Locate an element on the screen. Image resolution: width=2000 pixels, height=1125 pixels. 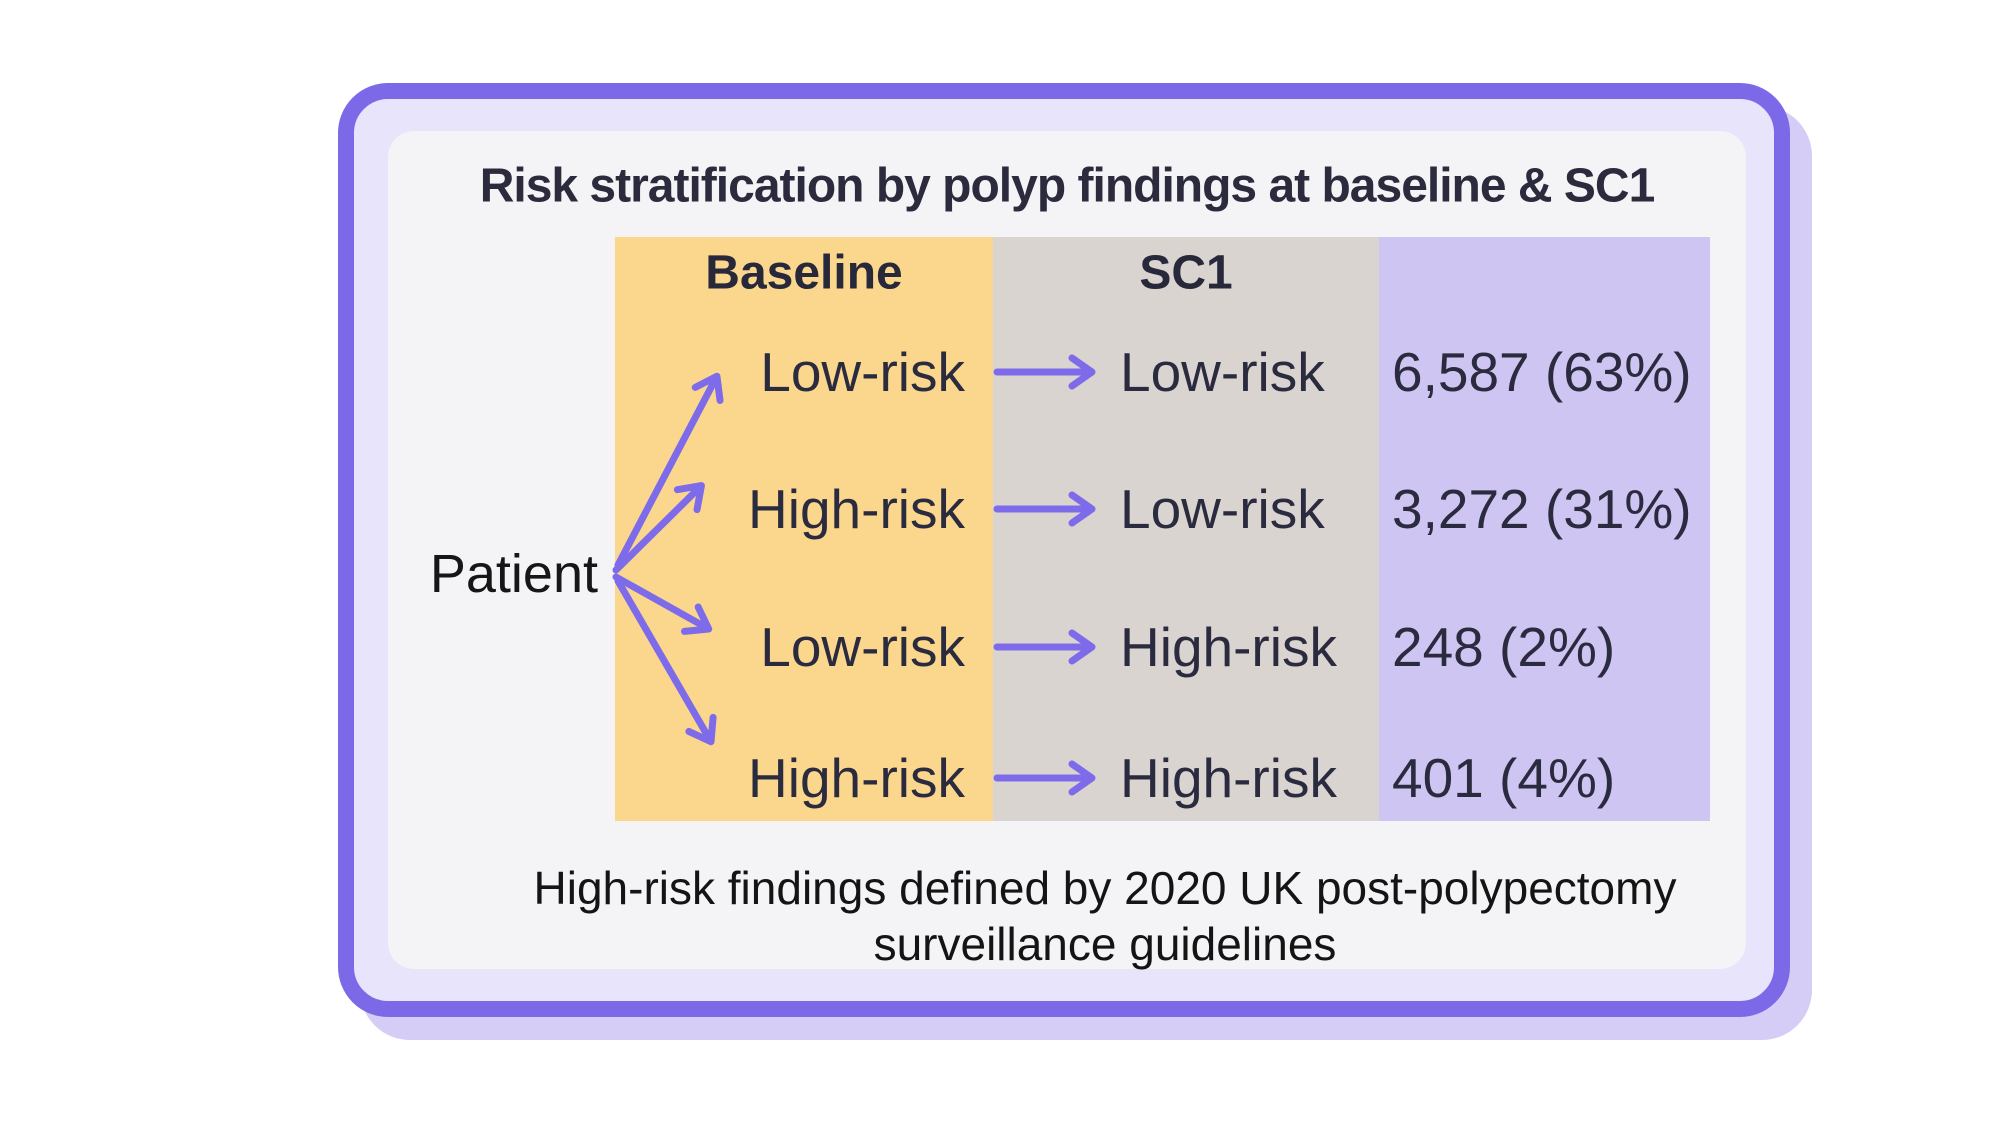
sc1-risk-row4: High-risk is located at coordinates (1228, 778).